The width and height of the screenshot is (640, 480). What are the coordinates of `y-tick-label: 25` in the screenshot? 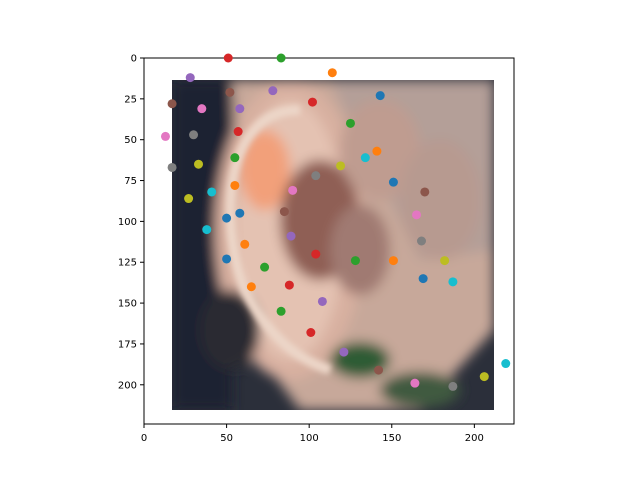 It's located at (130, 99).